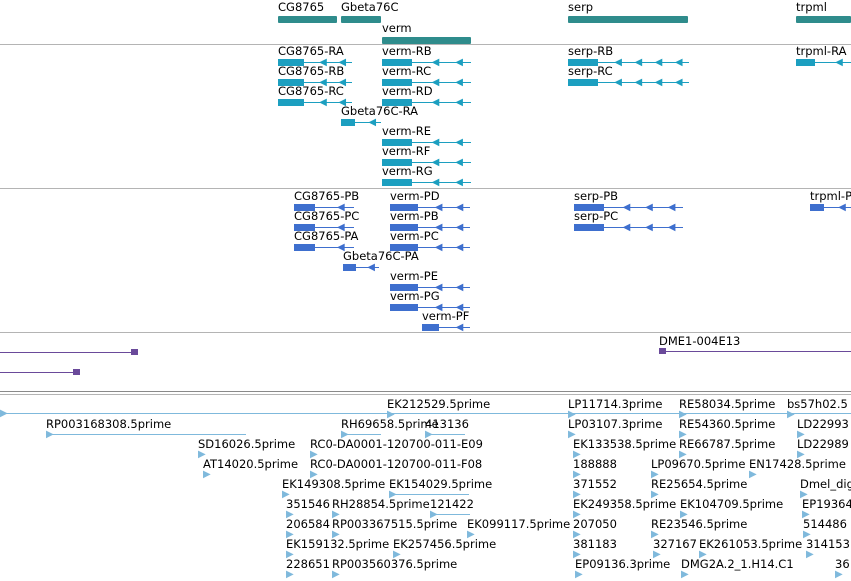 This screenshot has height=581, width=851. I want to click on feature-label: CG8765-PA, so click(326, 236).